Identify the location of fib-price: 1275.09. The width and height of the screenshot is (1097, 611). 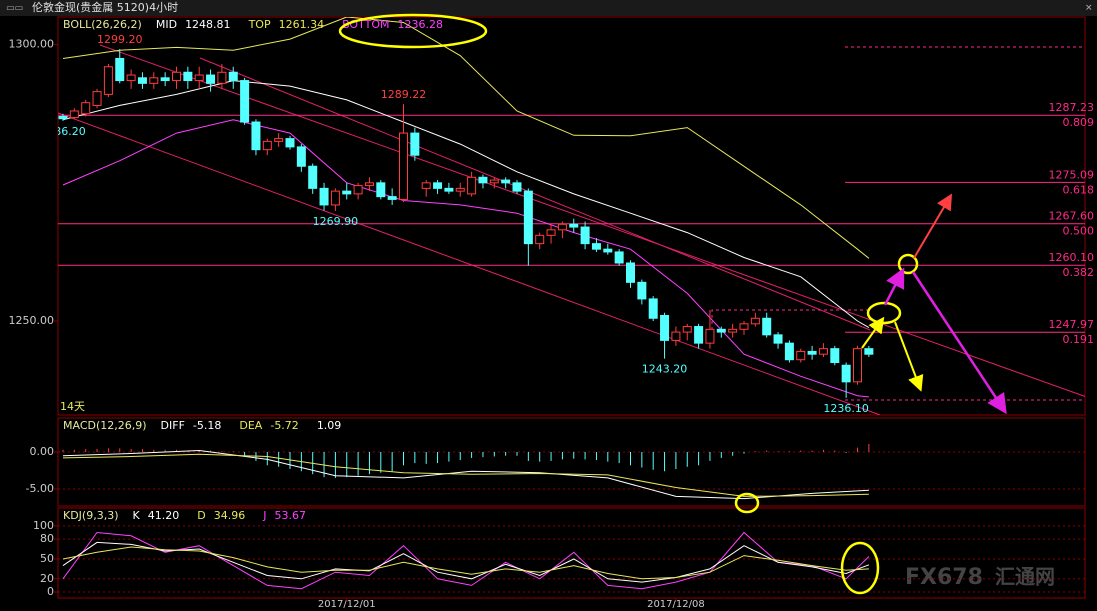
(1072, 174).